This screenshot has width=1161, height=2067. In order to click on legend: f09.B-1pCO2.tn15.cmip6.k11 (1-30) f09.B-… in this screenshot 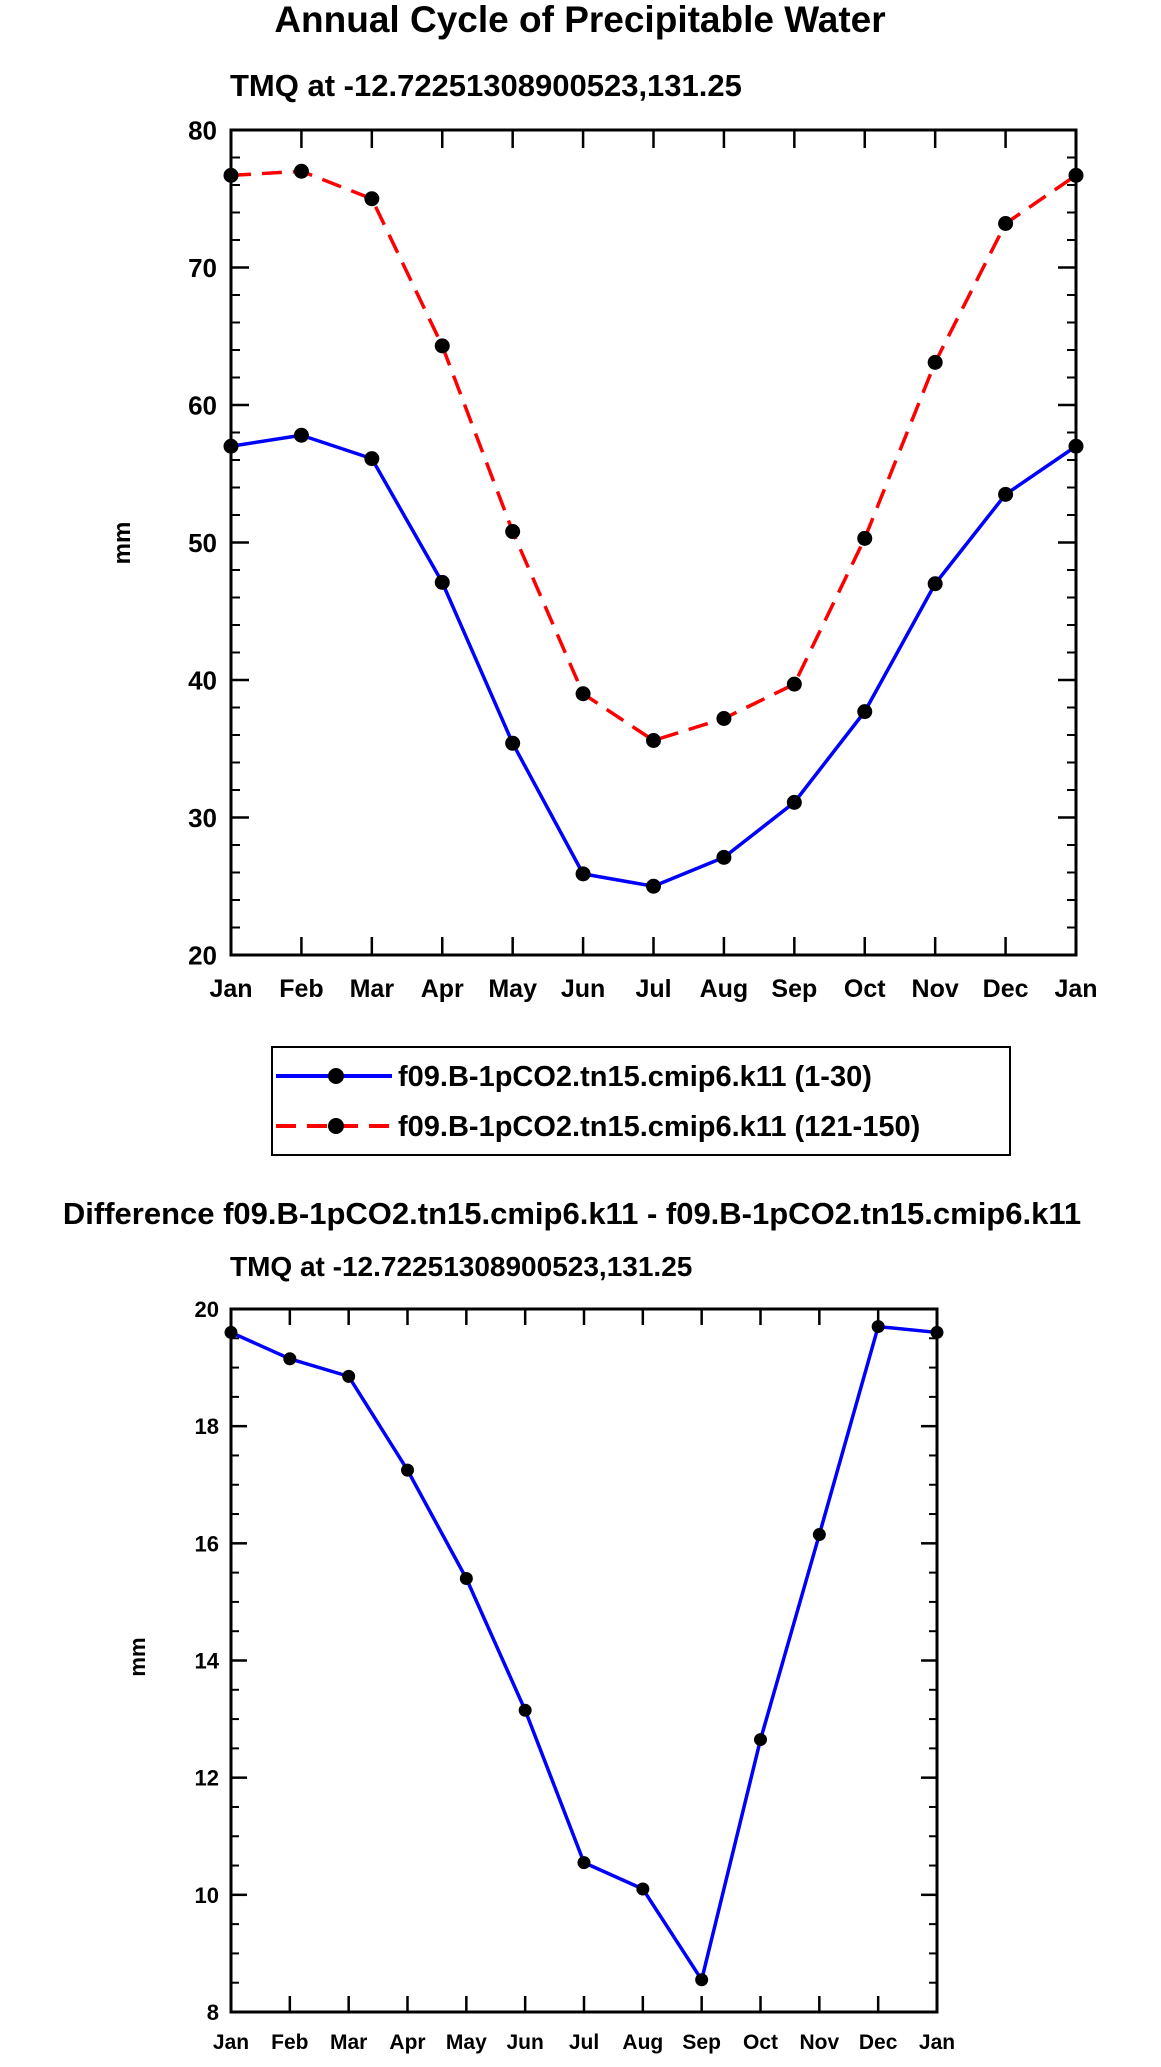, I will do `click(641, 1101)`.